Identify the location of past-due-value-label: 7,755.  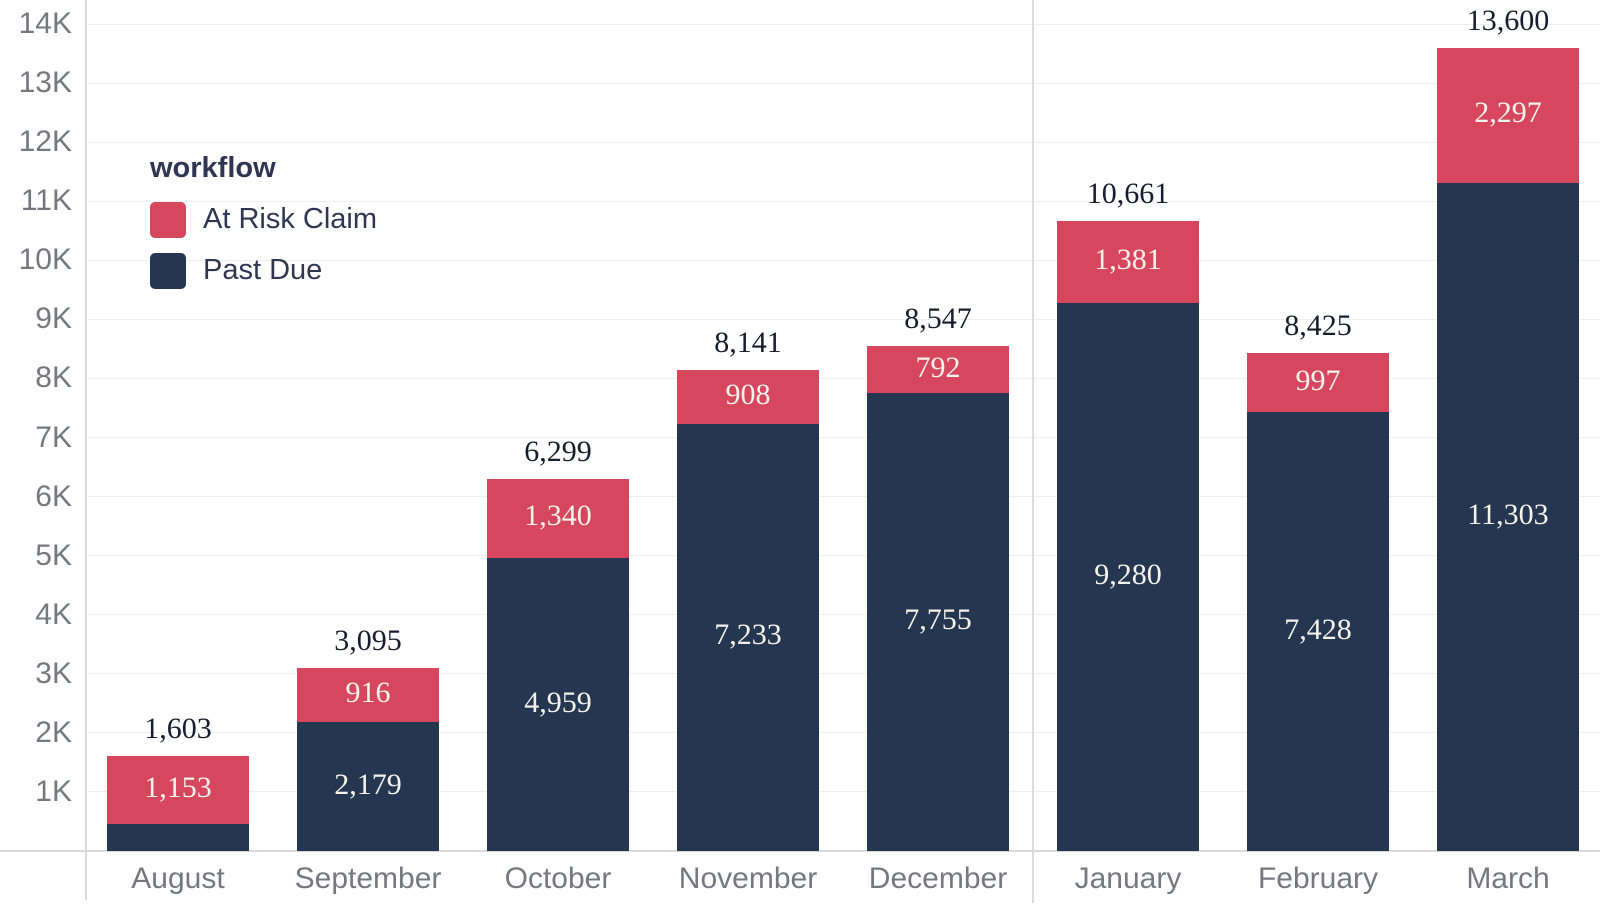
(938, 619).